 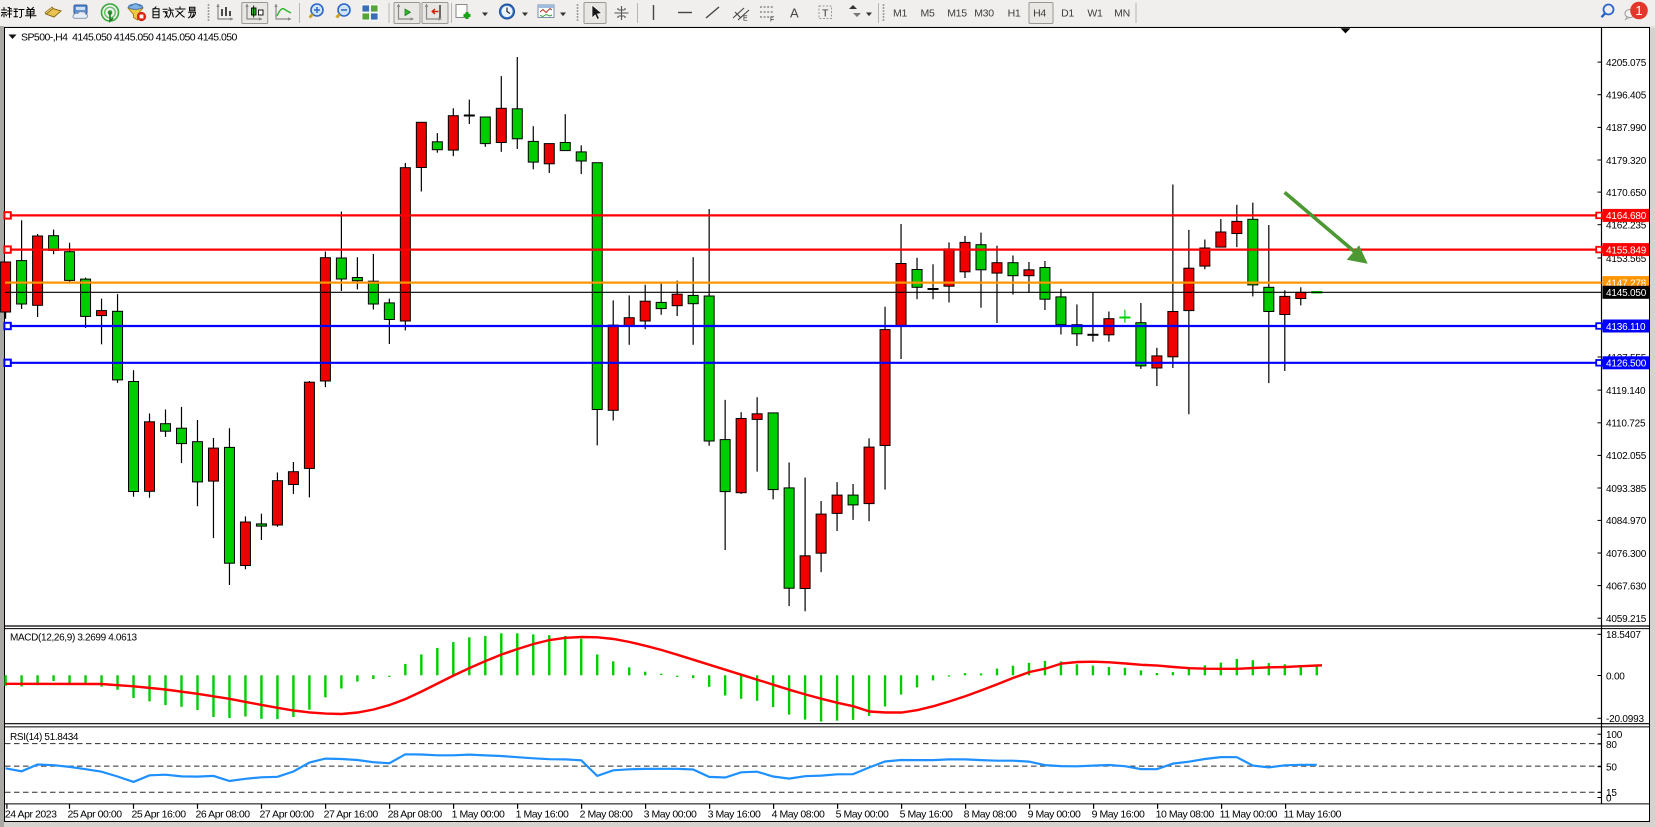 I want to click on svg-text: 4179.320, so click(x=1626, y=161).